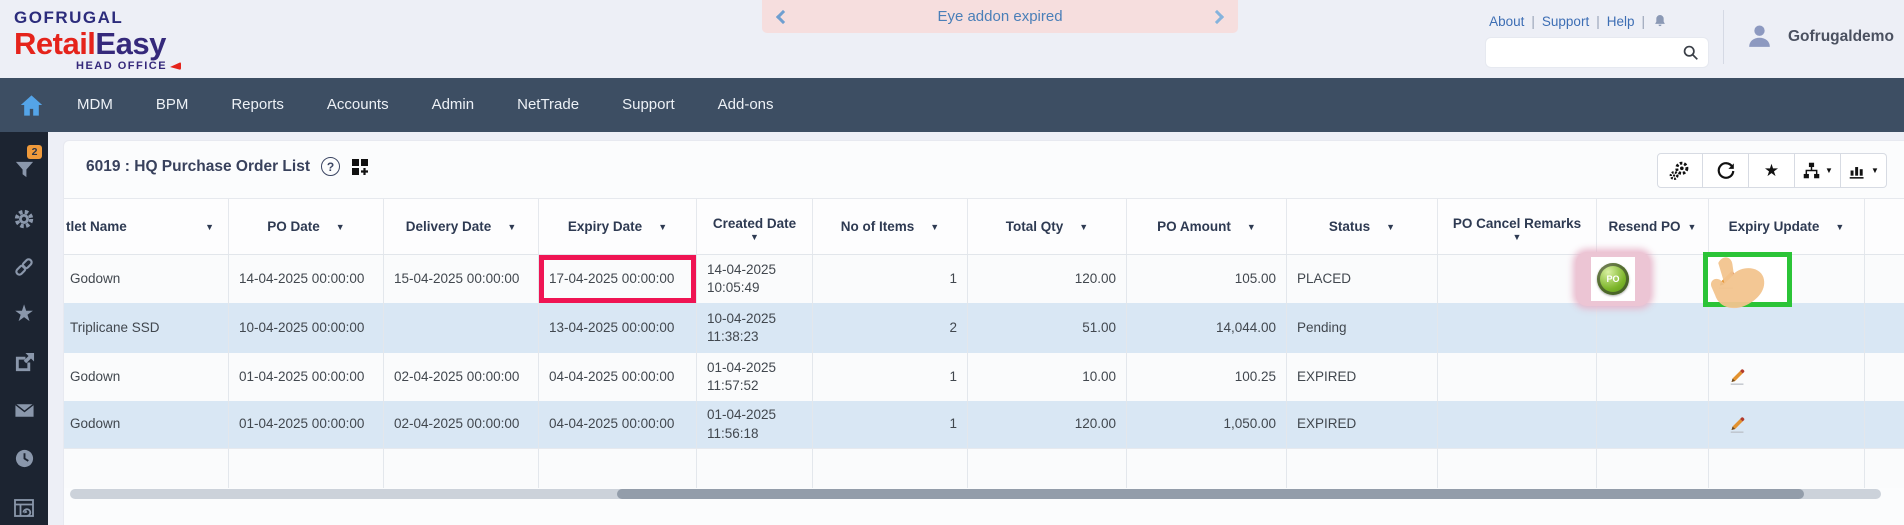 The height and width of the screenshot is (525, 1904). What do you see at coordinates (360, 167) in the screenshot?
I see `grid-menu-icon` at bounding box center [360, 167].